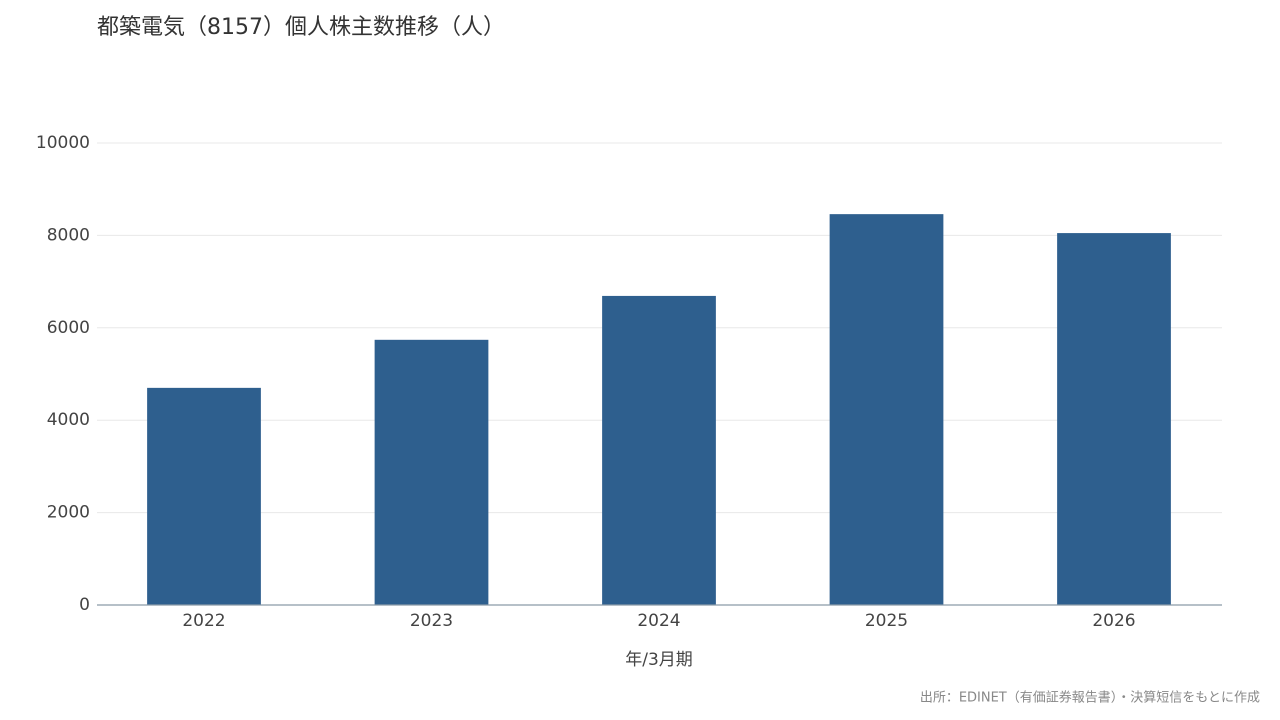 Image resolution: width=1280 pixels, height=720 pixels. I want to click on y-tick-label: 4000, so click(68, 420).